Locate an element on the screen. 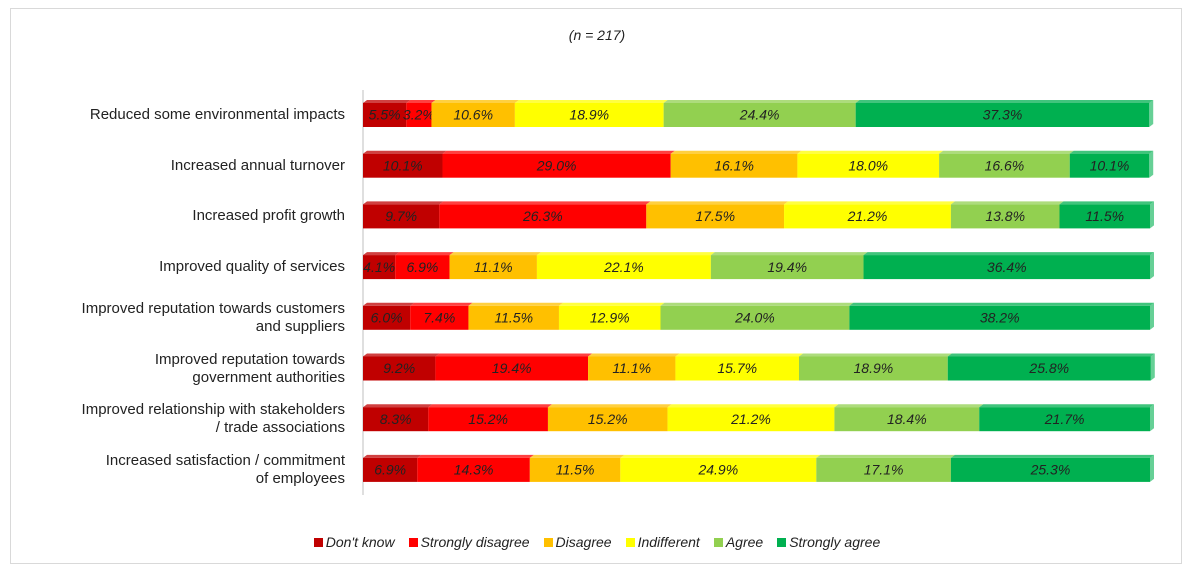 This screenshot has width=1194, height=568. chart-subtitle: (n = 217) is located at coordinates (597, 35).